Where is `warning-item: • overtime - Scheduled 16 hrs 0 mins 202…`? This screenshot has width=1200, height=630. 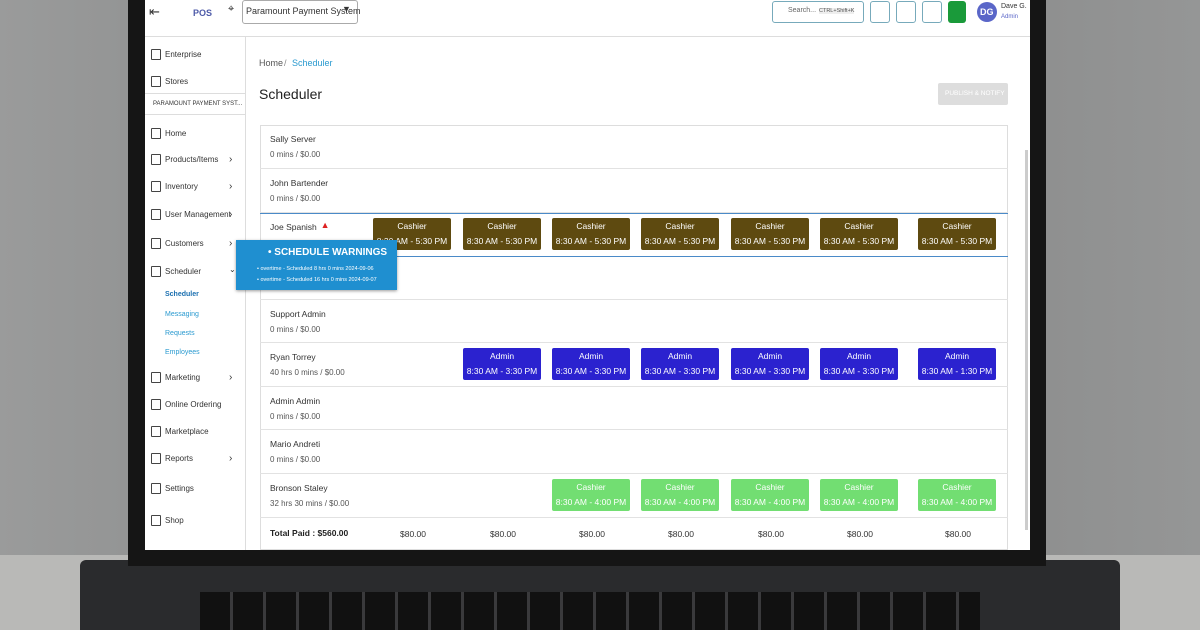 warning-item: • overtime - Scheduled 16 hrs 0 mins 202… is located at coordinates (317, 280).